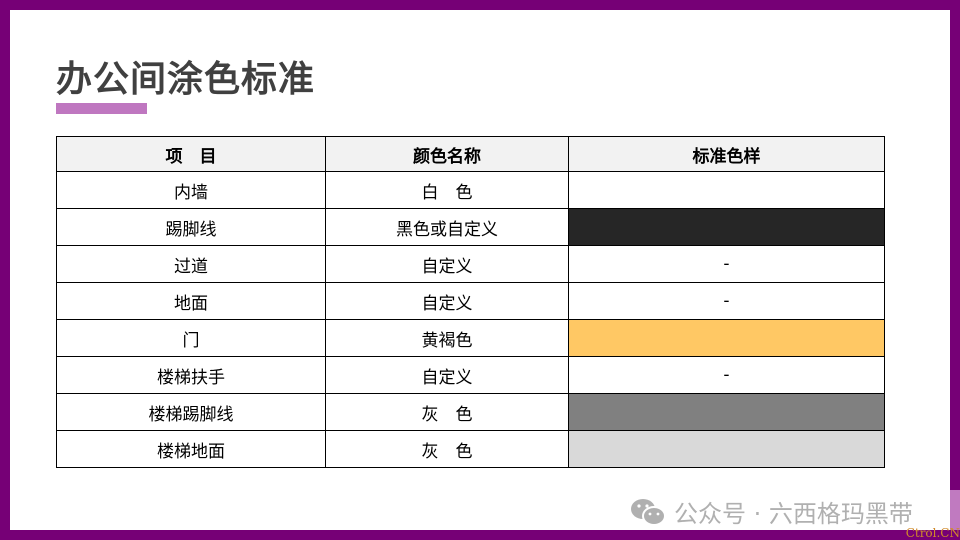 The width and height of the screenshot is (960, 540). Describe the element at coordinates (191, 190) in the screenshot. I see `item-cell: 内墙` at that location.